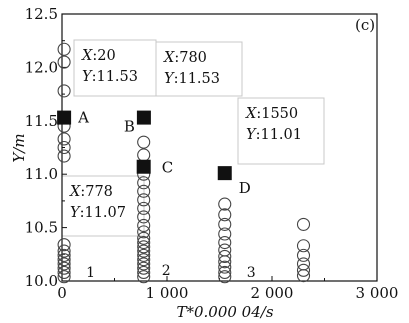  What do you see at coordinates (224, 312) in the screenshot?
I see `x-axis-label: T*0.000 04/s` at bounding box center [224, 312].